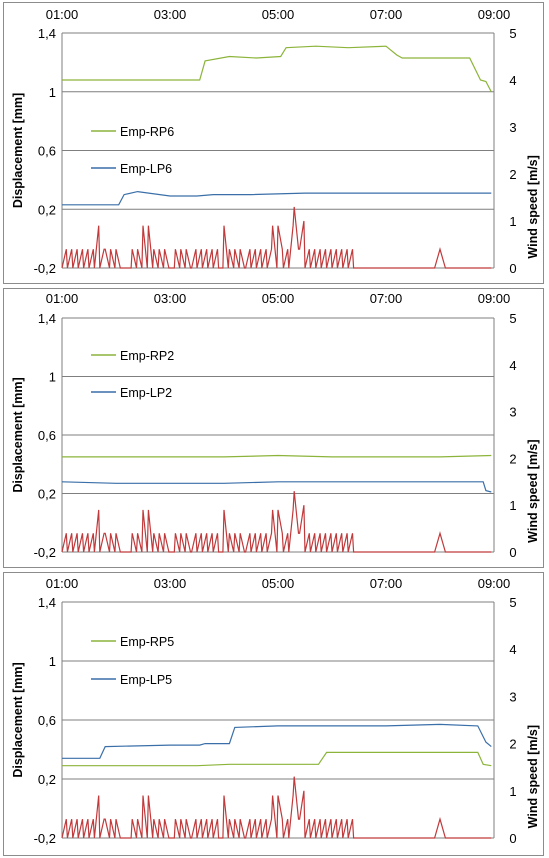  What do you see at coordinates (277, 741) in the screenshot?
I see `series-line-emp-lp5` at bounding box center [277, 741].